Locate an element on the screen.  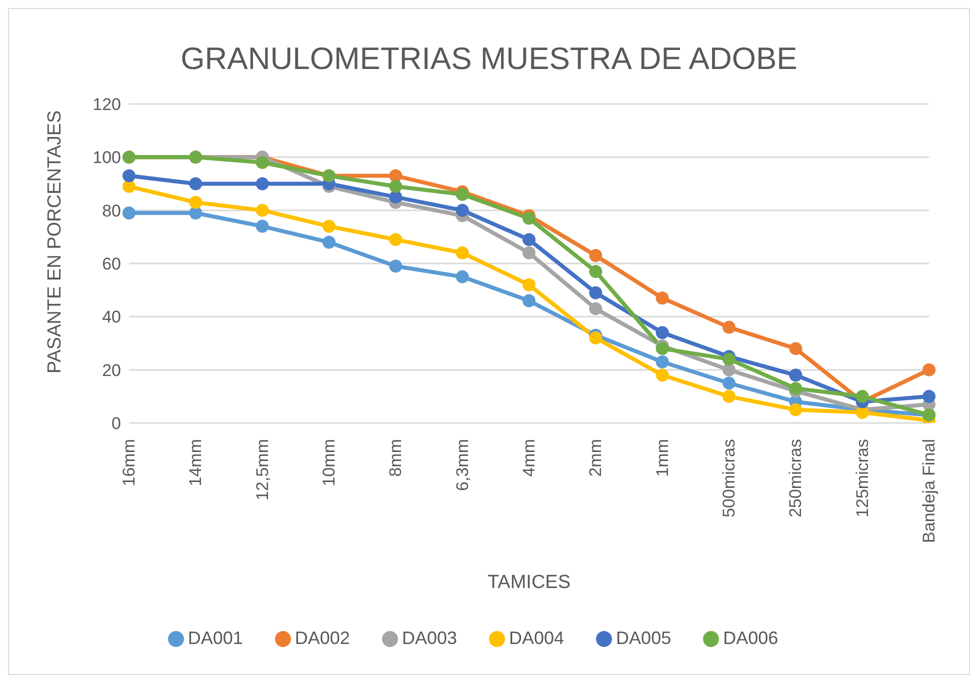
x-tick-label: 14mm is located at coordinates (196, 462).